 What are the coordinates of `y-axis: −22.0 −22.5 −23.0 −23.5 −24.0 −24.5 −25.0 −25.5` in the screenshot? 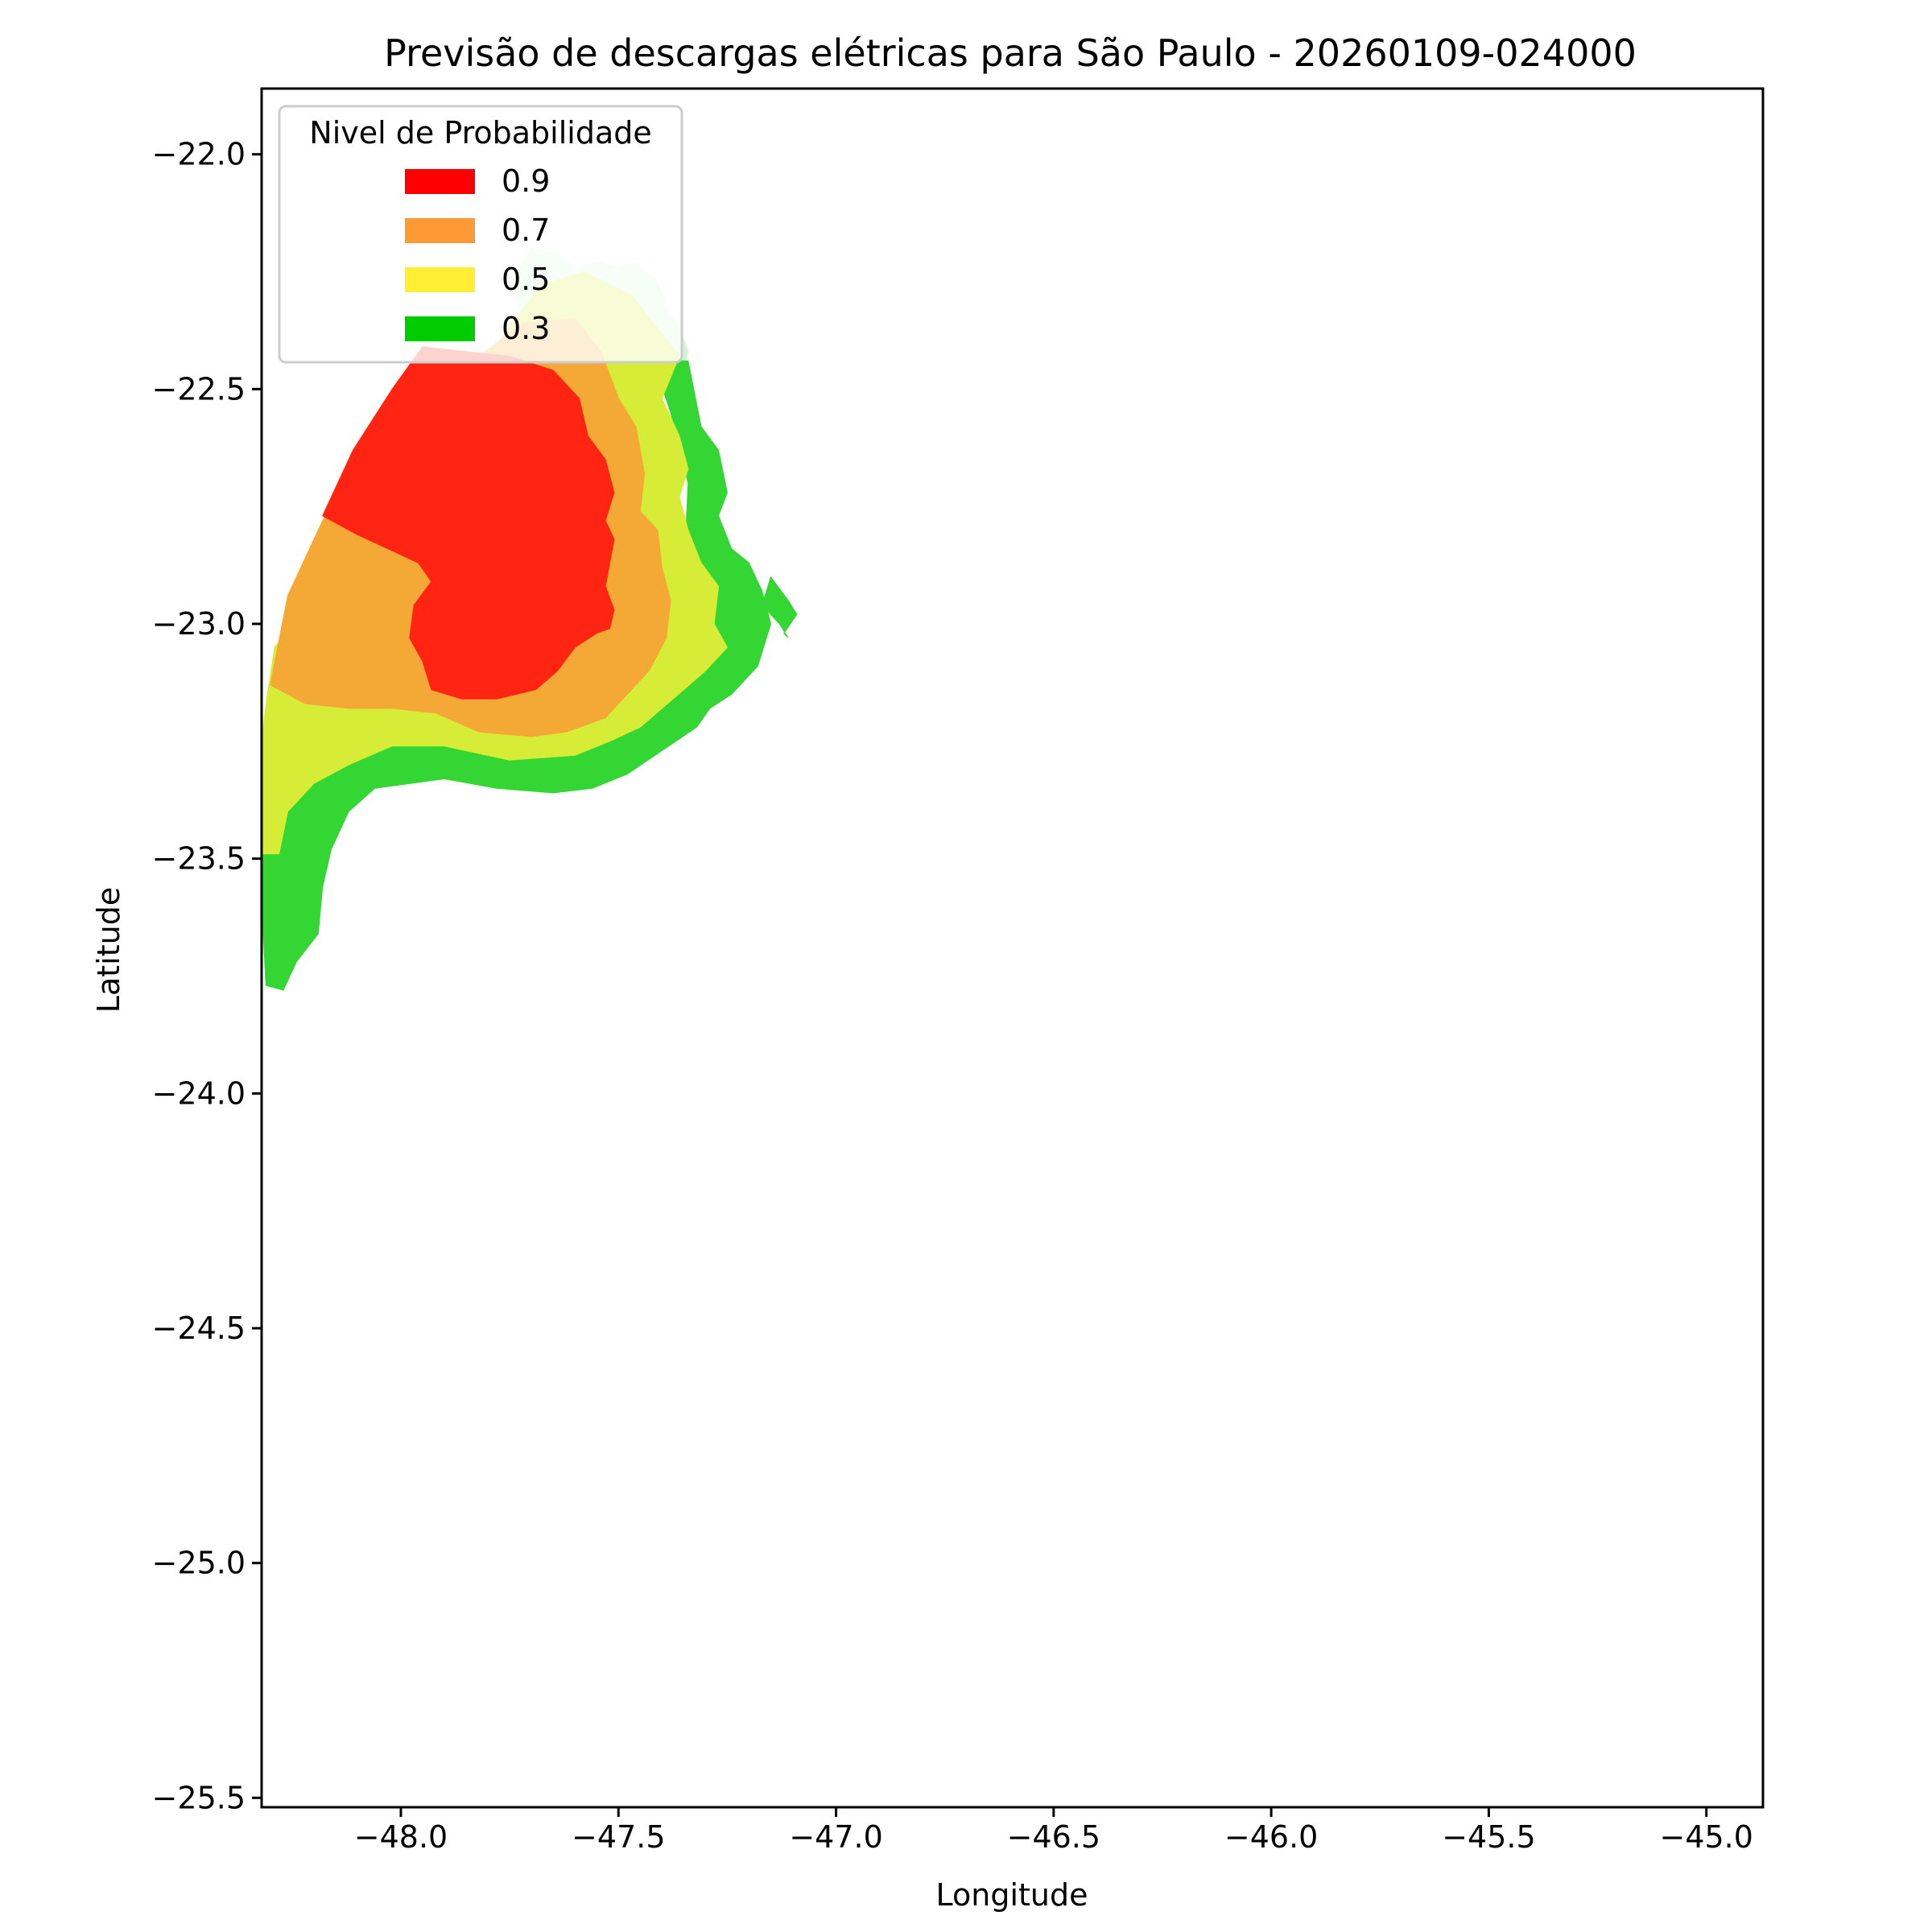 It's located at (207, 976).